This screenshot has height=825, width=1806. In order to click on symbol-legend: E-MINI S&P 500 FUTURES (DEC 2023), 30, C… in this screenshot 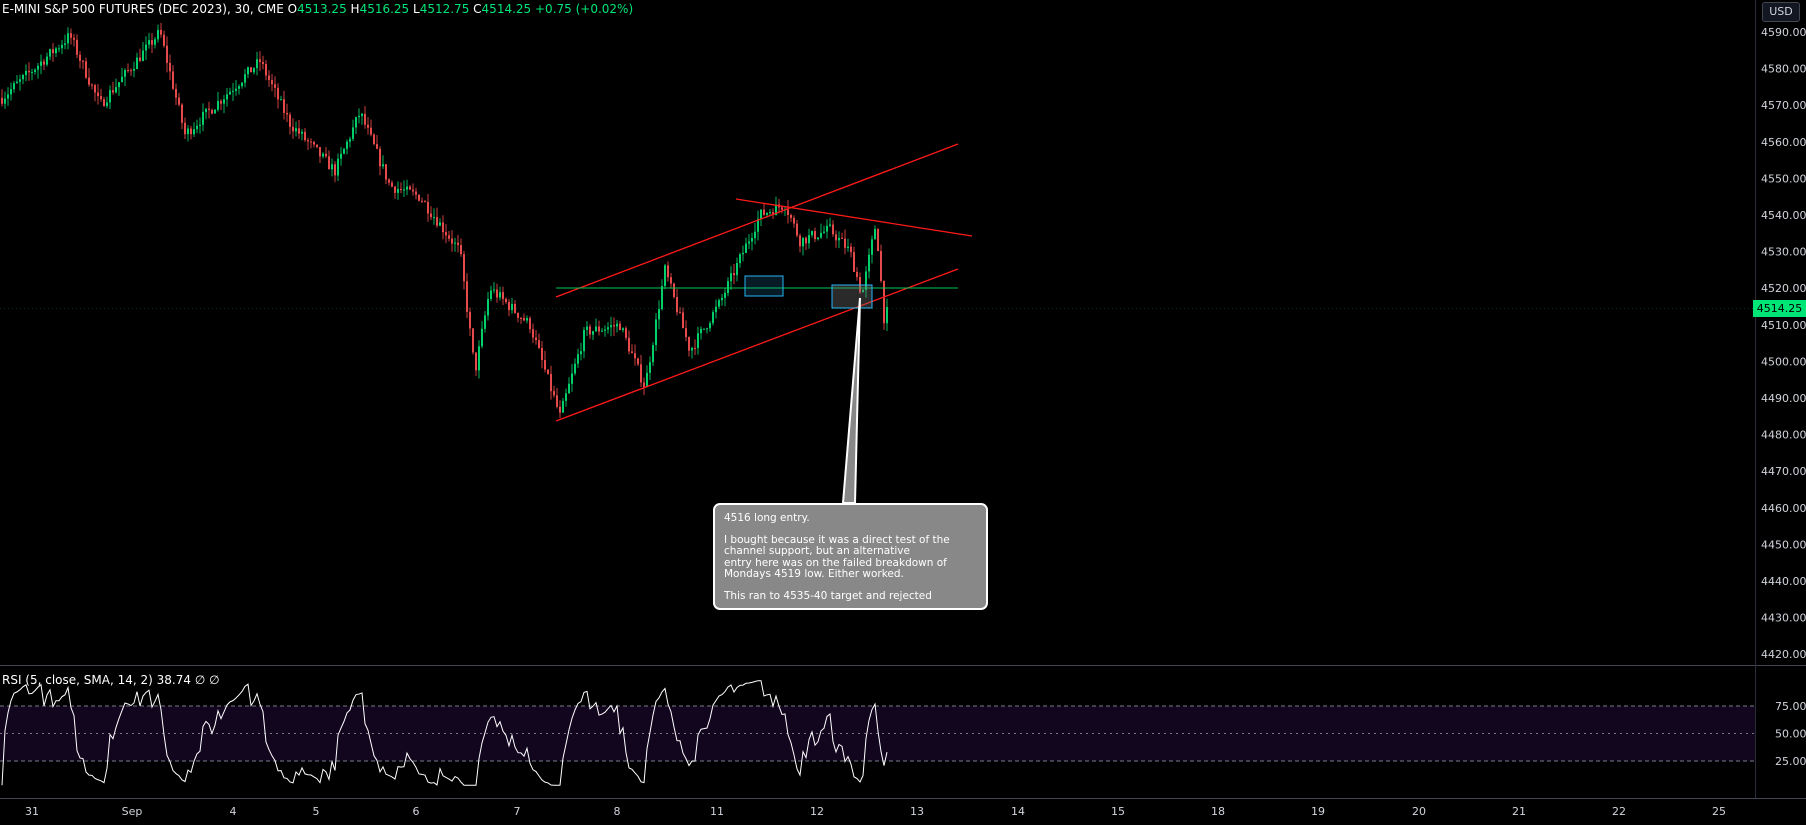, I will do `click(317, 9)`.